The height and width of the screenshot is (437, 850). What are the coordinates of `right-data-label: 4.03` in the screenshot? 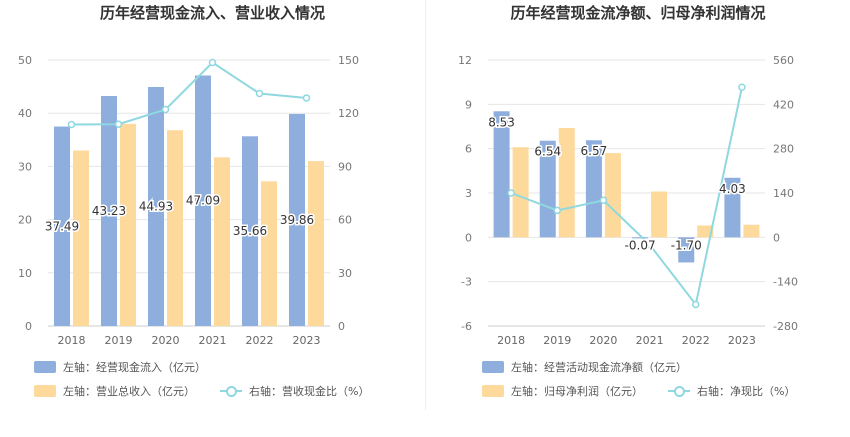 It's located at (732, 189).